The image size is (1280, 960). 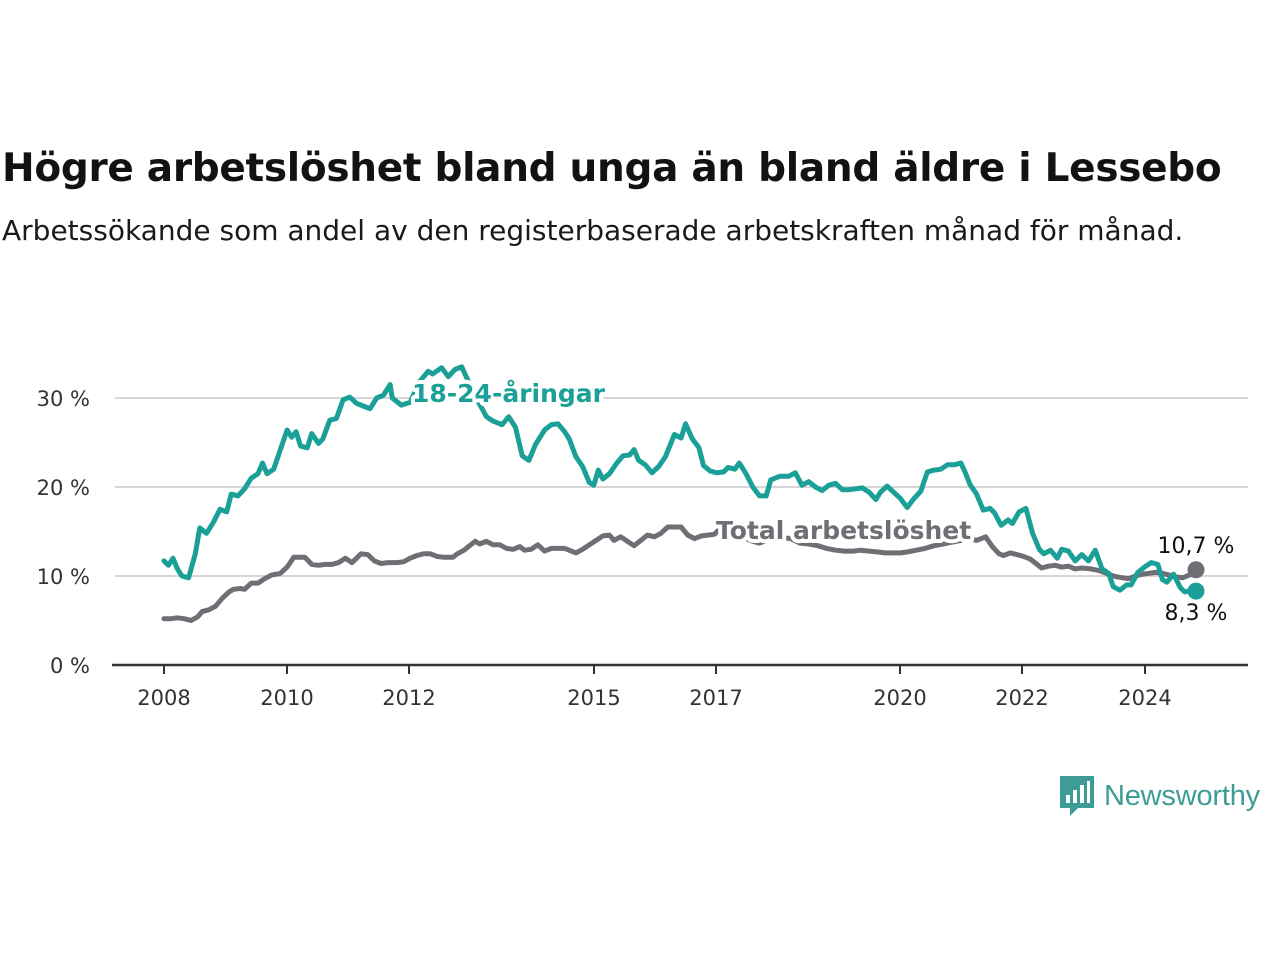 I want to click on series-line, so click(x=680, y=573).